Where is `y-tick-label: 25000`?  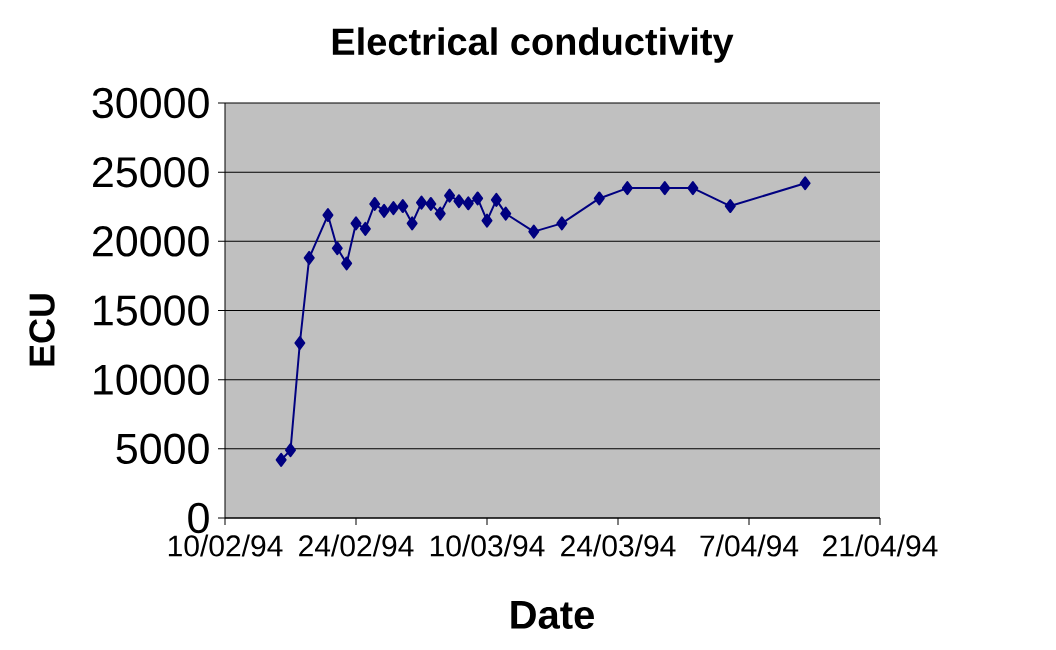
y-tick-label: 25000 is located at coordinates (151, 172).